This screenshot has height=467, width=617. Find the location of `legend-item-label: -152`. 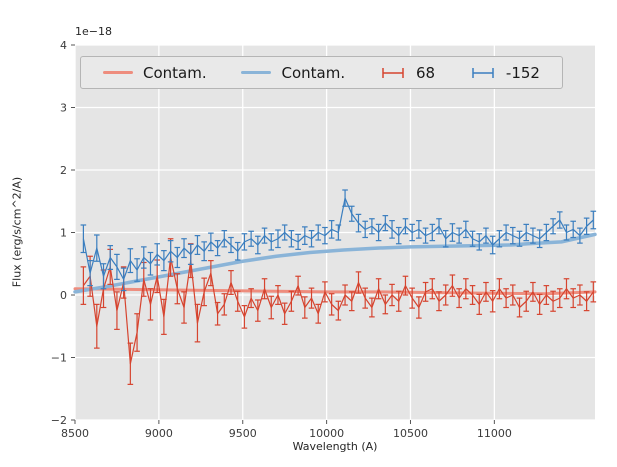

legend-item-label: -152 is located at coordinates (522, 72).